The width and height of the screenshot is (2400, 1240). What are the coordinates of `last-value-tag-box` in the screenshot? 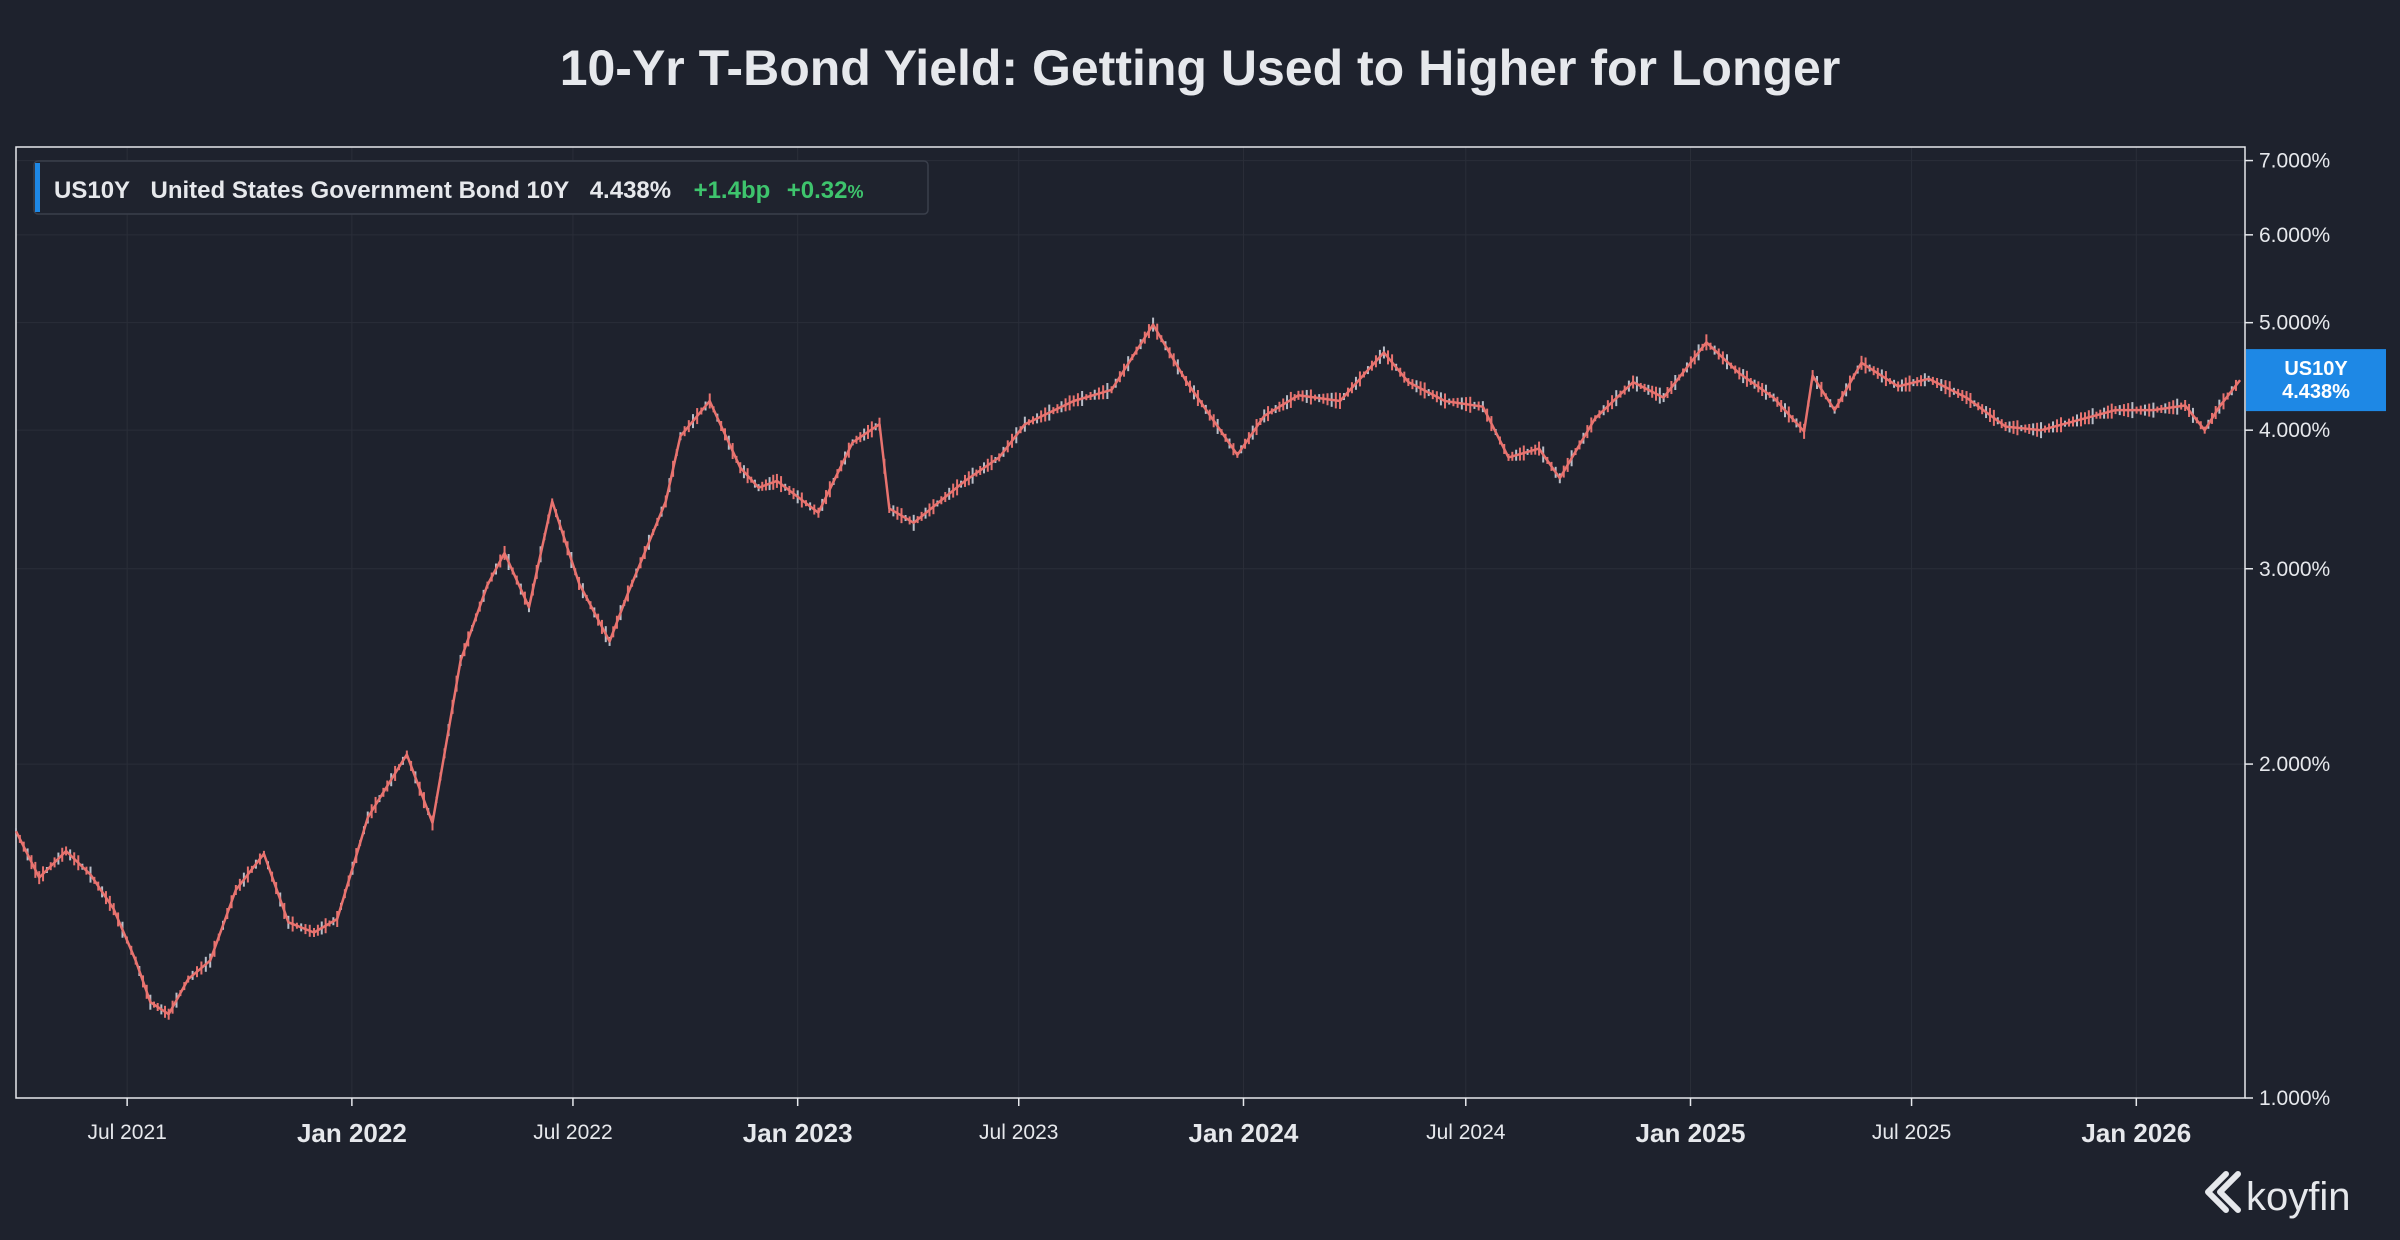 It's located at (2316, 380).